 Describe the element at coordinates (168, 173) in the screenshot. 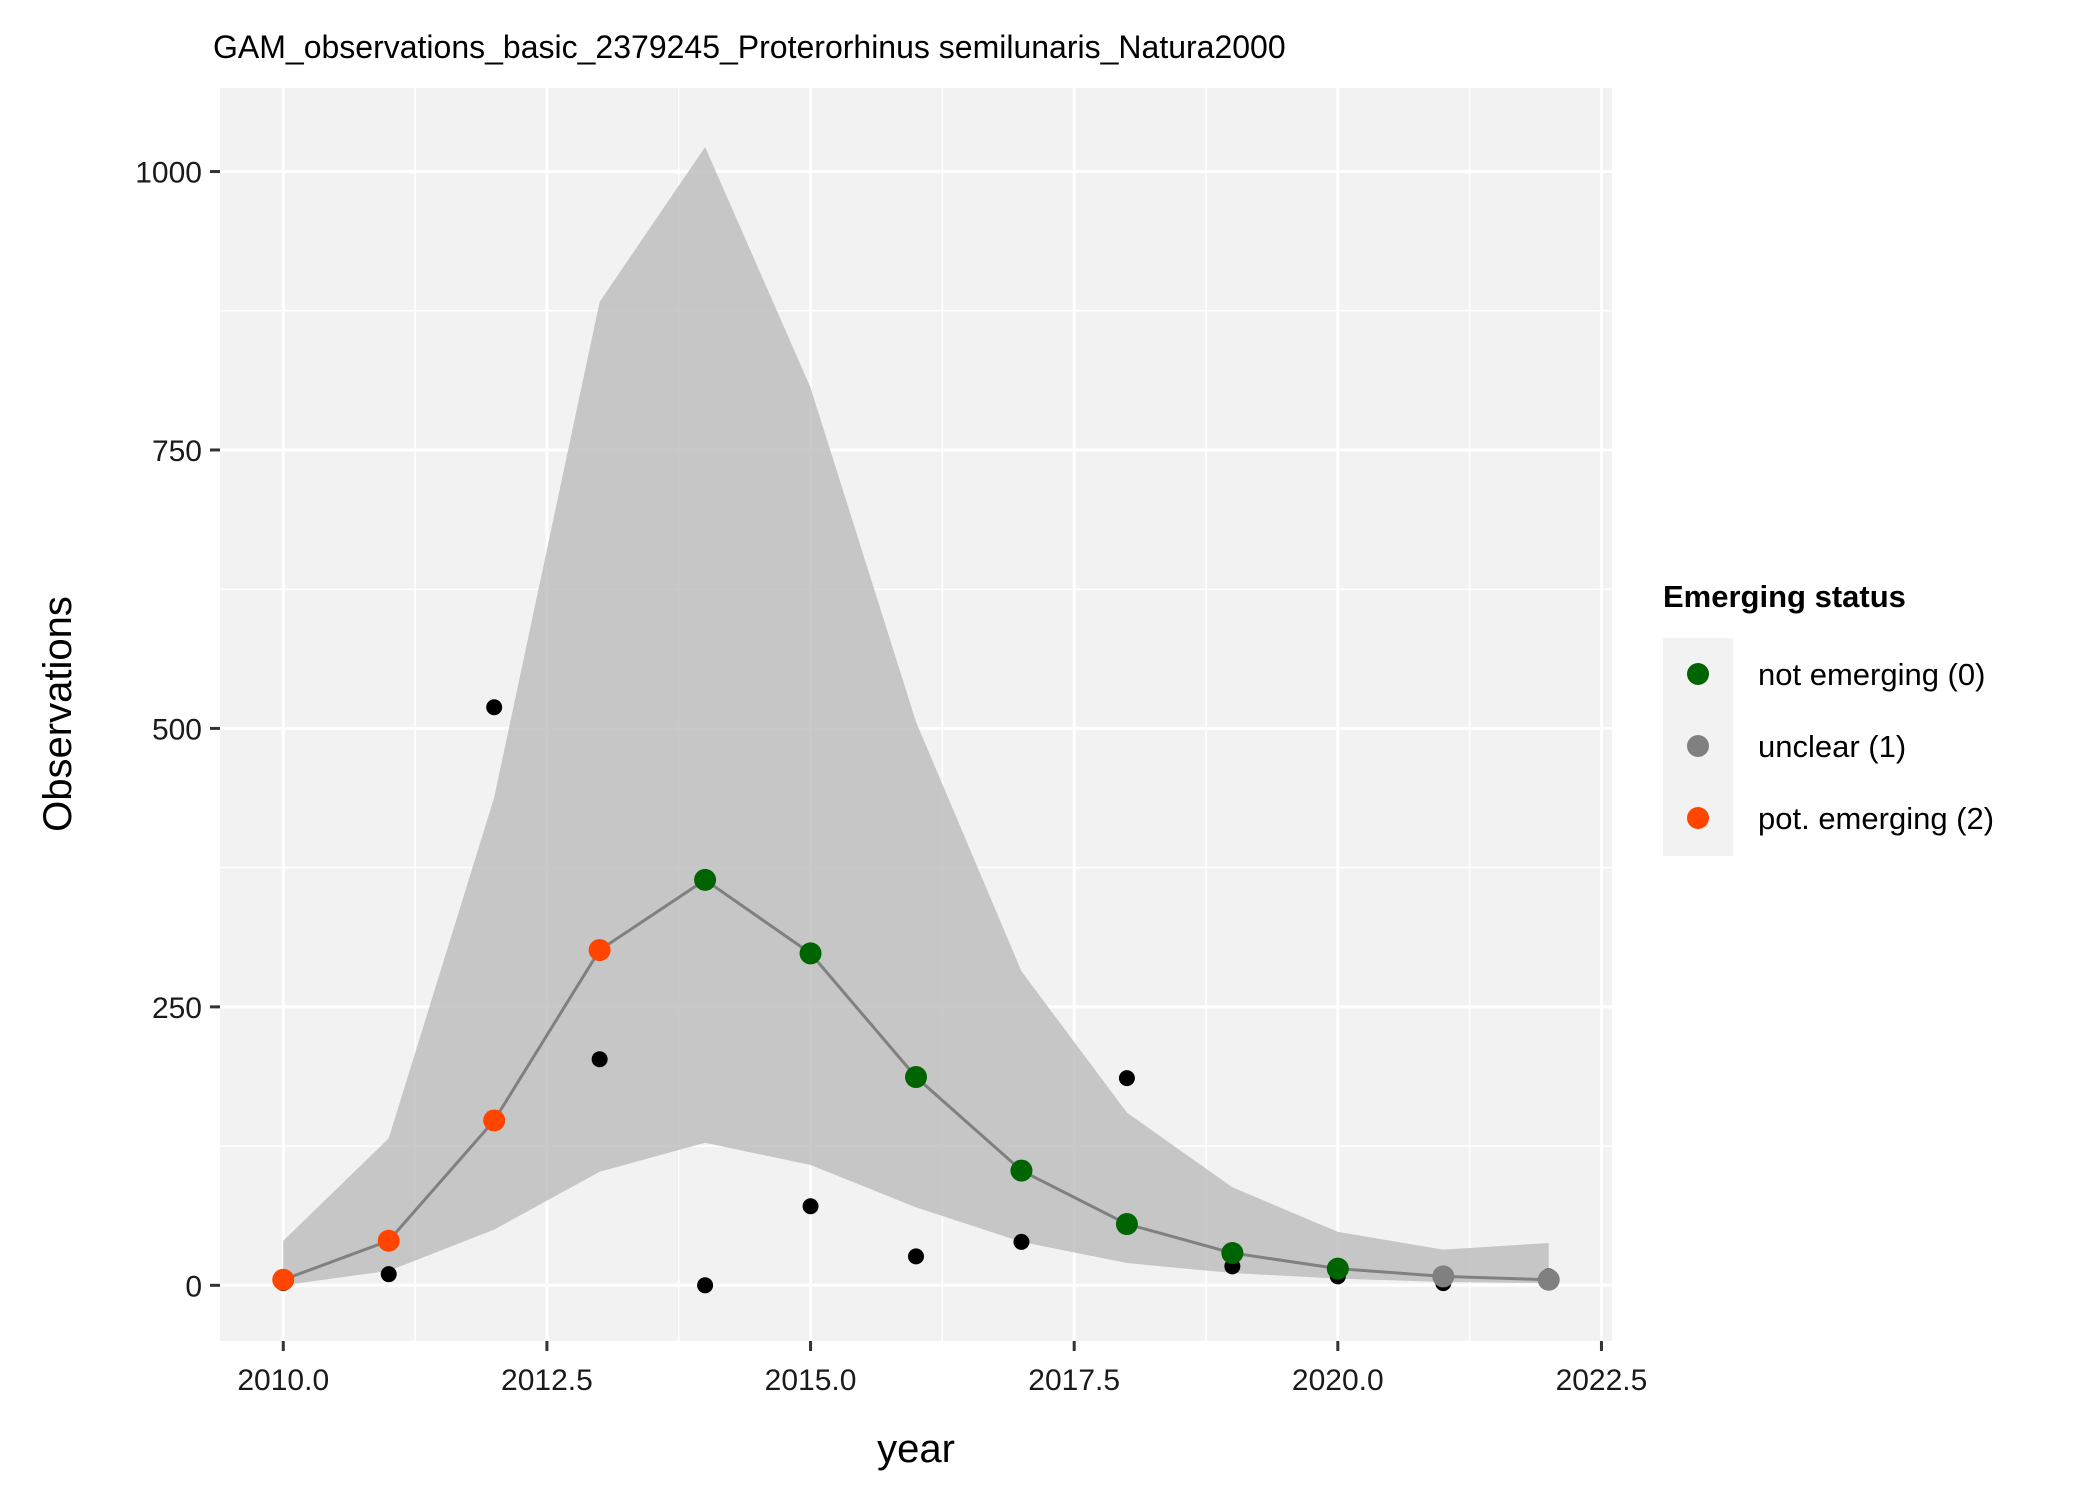

I see `y-tick-label: 1000` at that location.